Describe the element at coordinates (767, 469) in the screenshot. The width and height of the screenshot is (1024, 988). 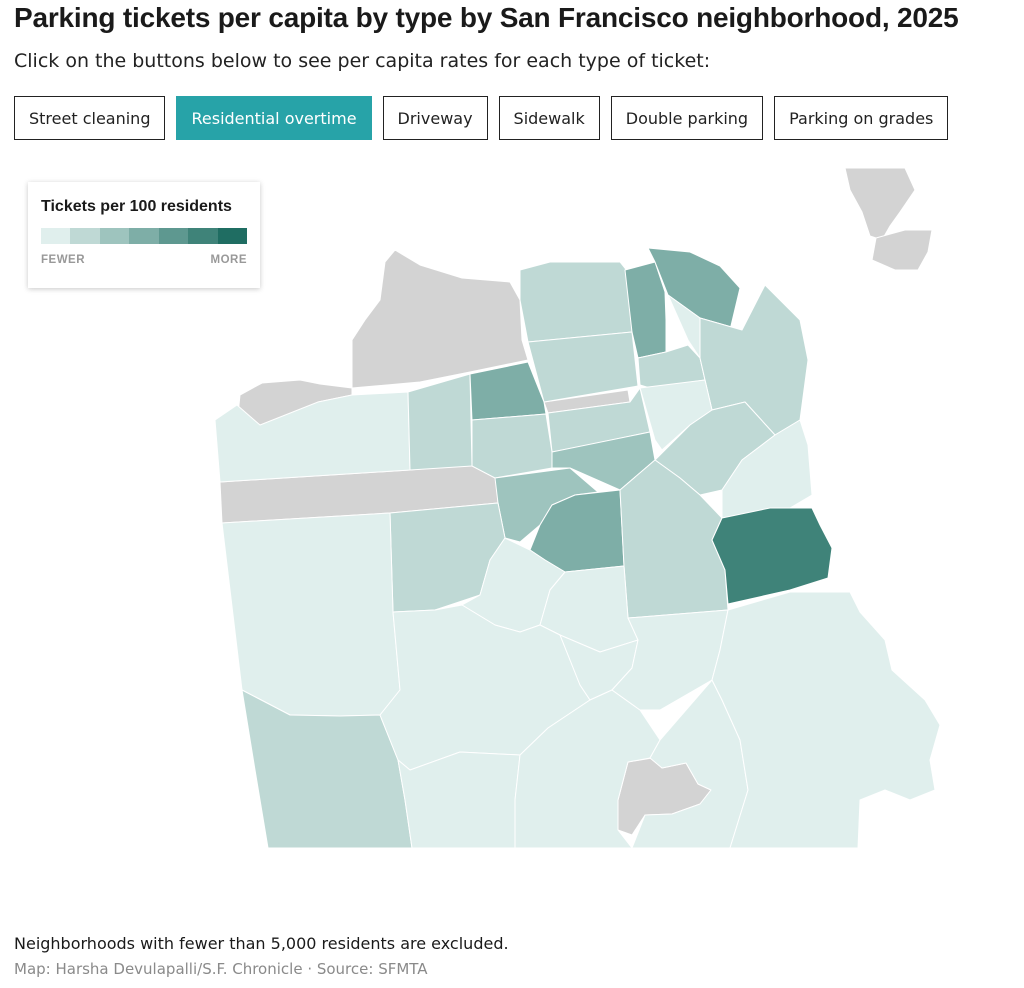
I see `region-mission-bay` at that location.